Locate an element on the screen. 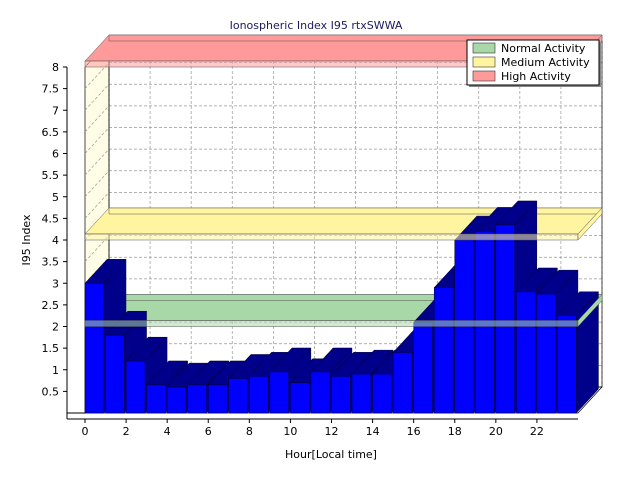 The image size is (640, 484). y-tick-label: 3 is located at coordinates (55, 283).